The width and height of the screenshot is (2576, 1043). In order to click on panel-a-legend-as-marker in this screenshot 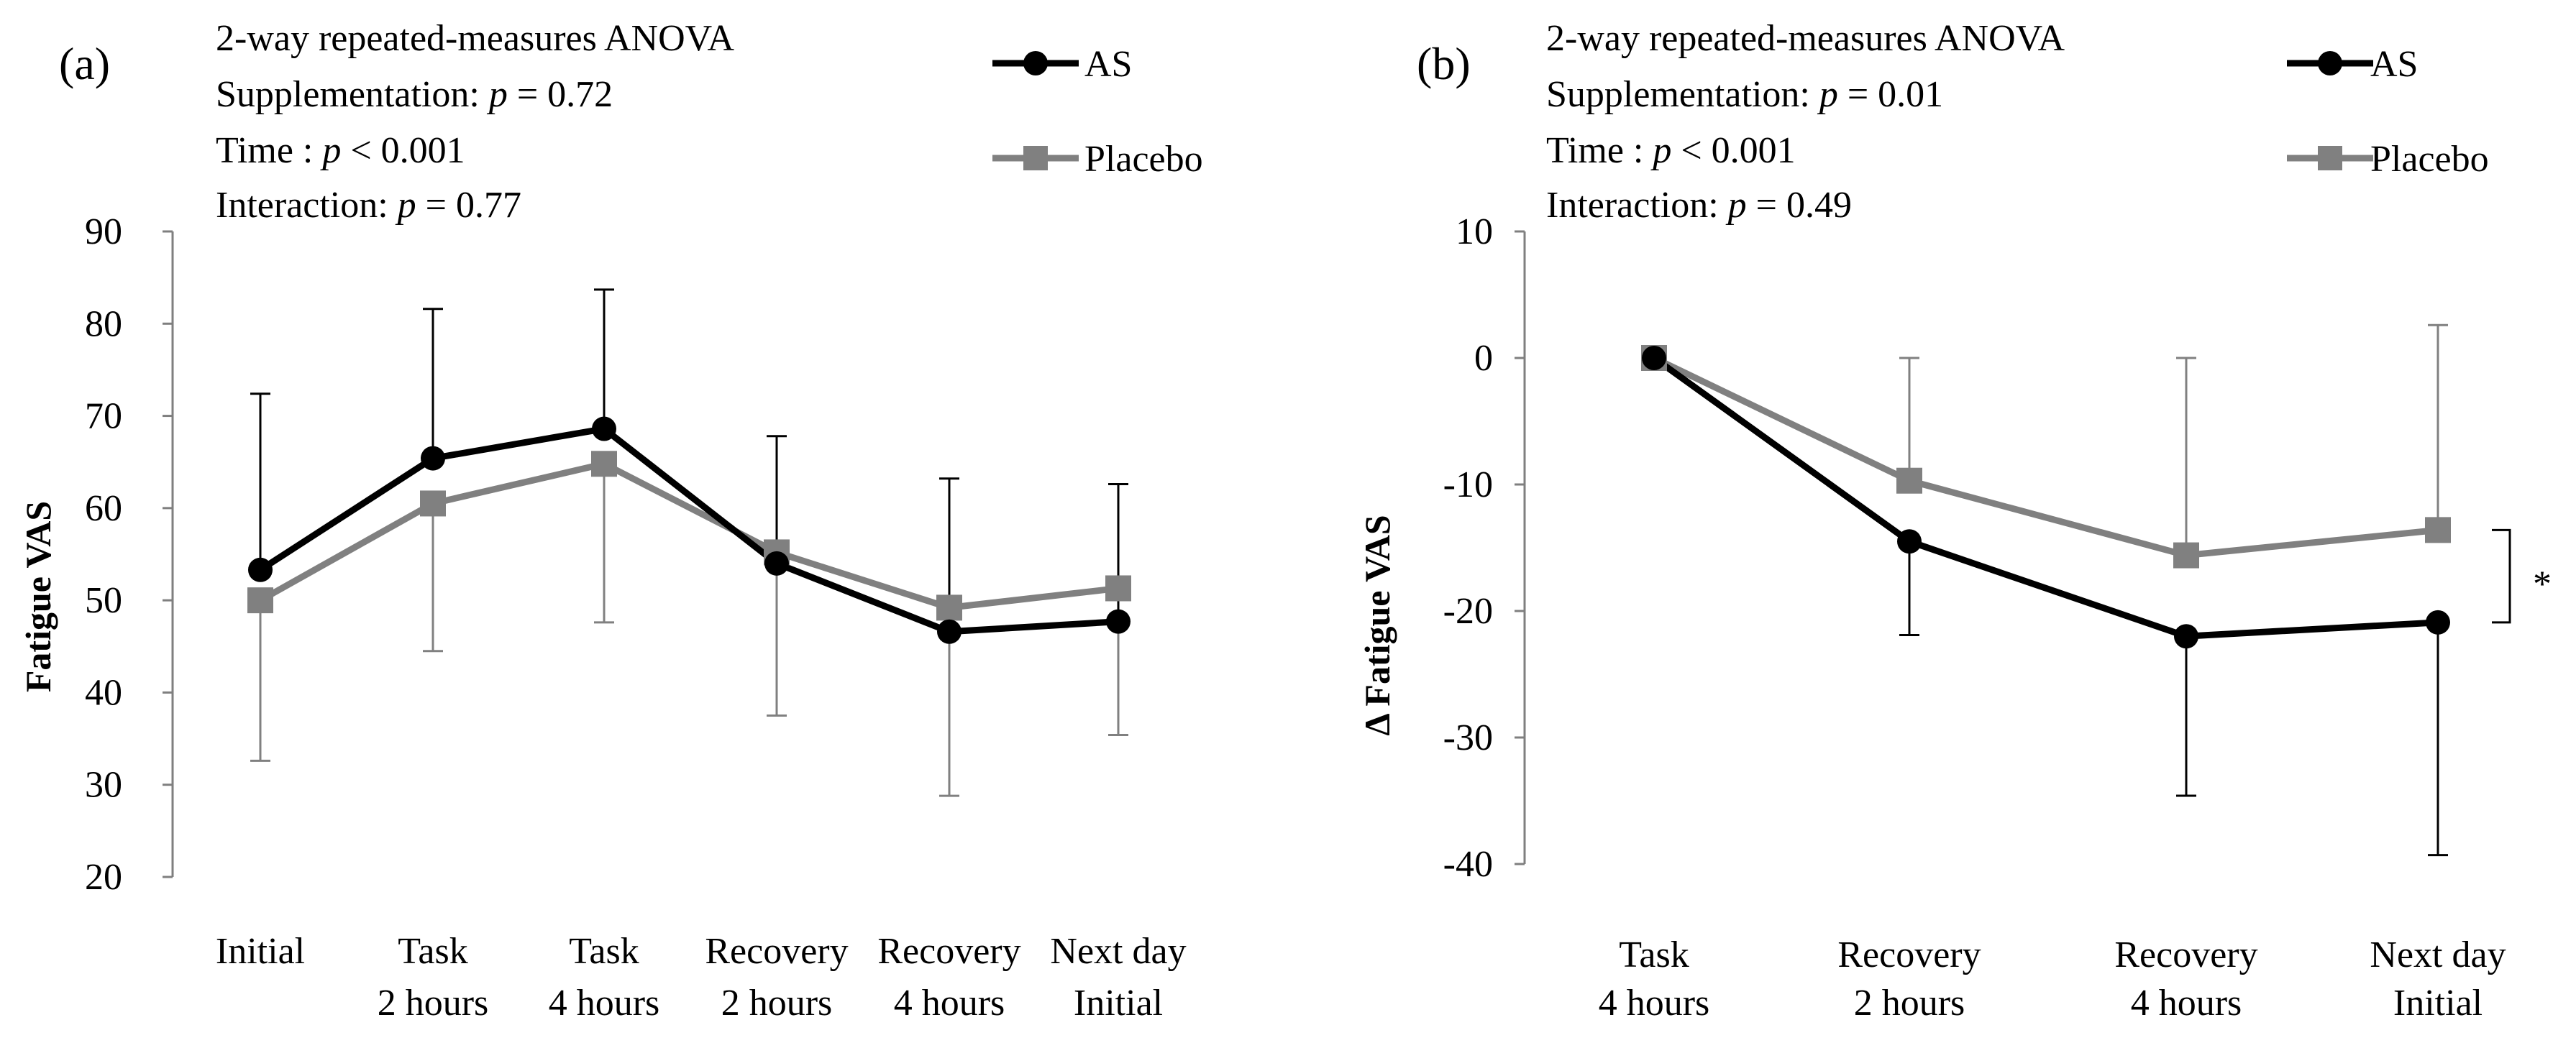, I will do `click(1035, 63)`.